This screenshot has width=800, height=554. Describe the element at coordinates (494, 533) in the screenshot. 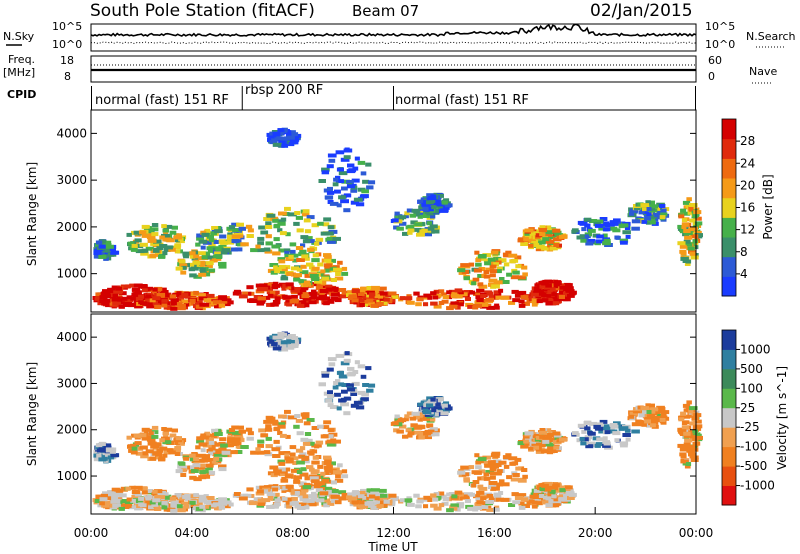

I see `x-tick-label-5: 16:00` at that location.